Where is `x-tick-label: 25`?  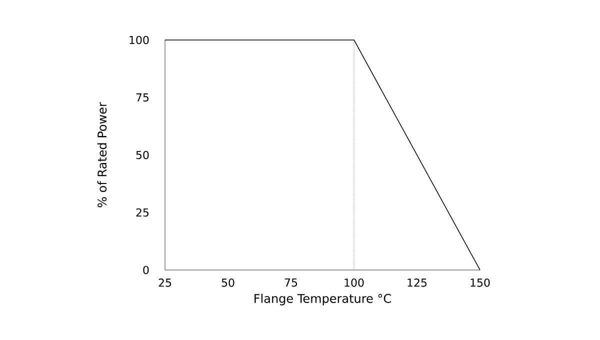
x-tick-label: 25 is located at coordinates (165, 282).